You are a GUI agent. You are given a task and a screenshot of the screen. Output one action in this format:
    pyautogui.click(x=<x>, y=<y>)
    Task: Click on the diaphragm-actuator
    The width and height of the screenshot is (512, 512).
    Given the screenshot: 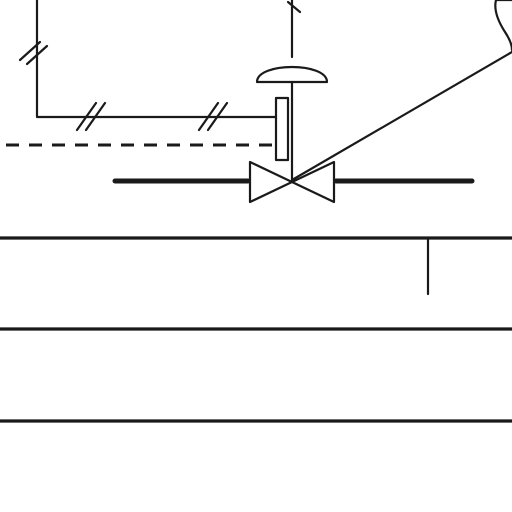 What is the action you would take?
    pyautogui.click(x=292, y=75)
    